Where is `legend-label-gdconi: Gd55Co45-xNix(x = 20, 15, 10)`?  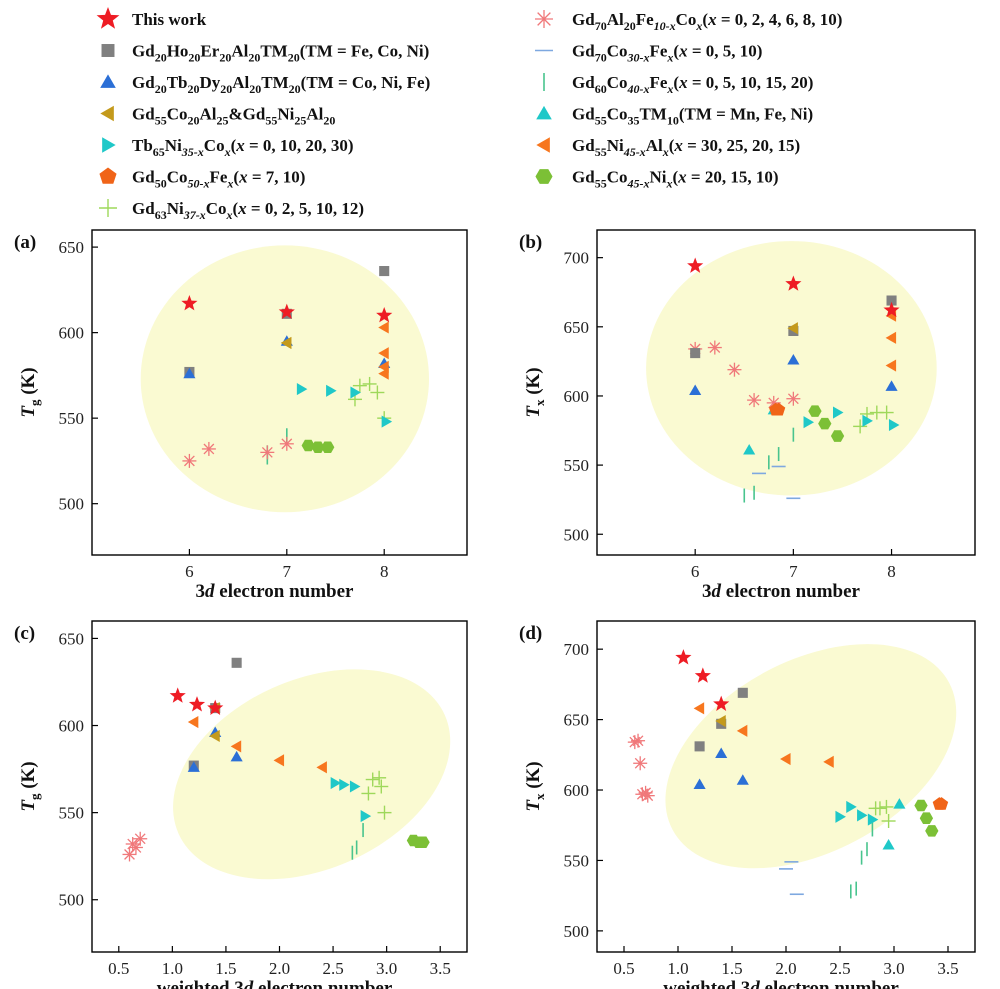
legend-label-gdconi: Gd55Co45-xNix(x = 20, 15, 10) is located at coordinates (675, 179).